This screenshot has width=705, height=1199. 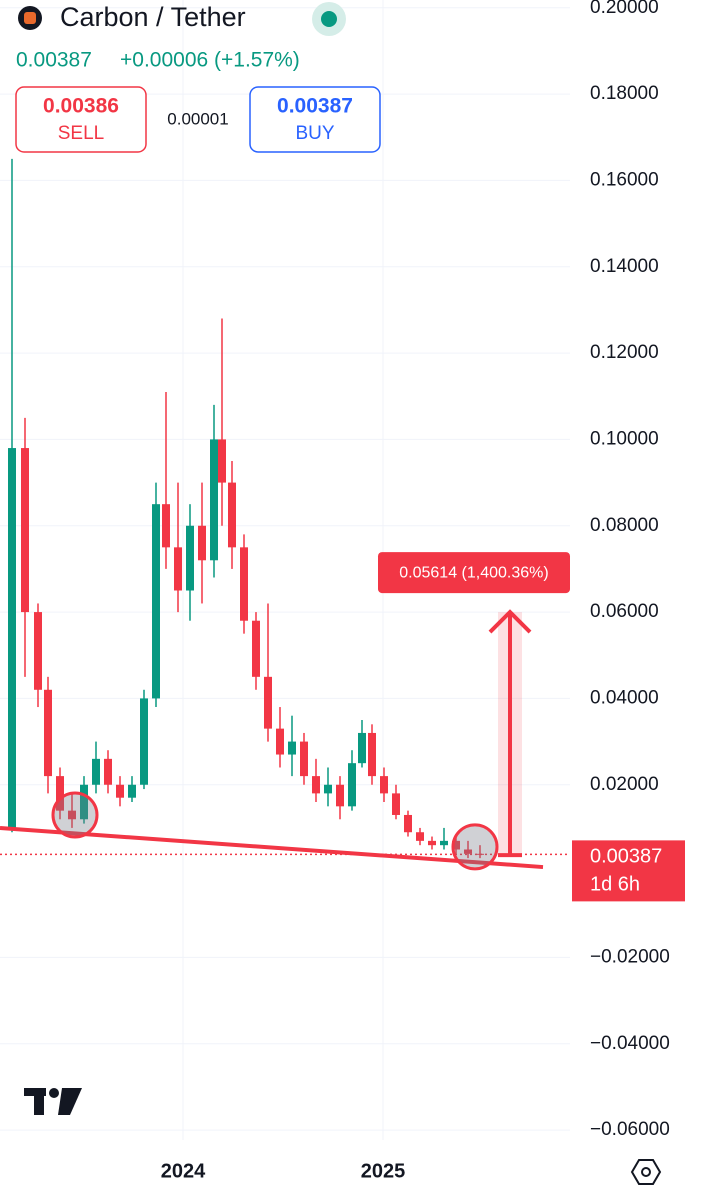 What do you see at coordinates (383, 1171) in the screenshot?
I see `x-tick-label: 2025` at bounding box center [383, 1171].